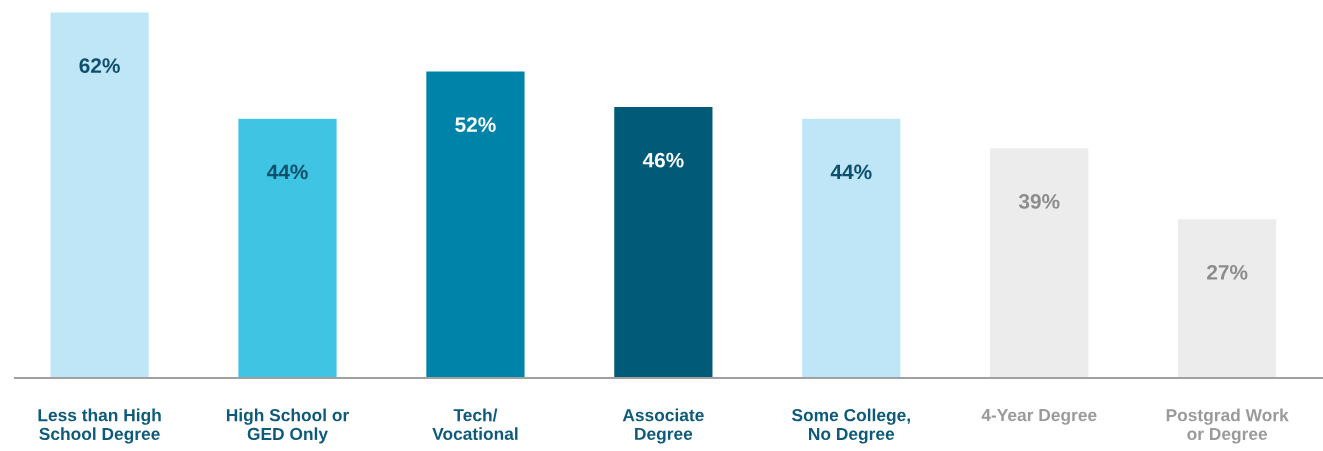 The width and height of the screenshot is (1323, 451). I want to click on data-label: 62%, so click(99, 65).